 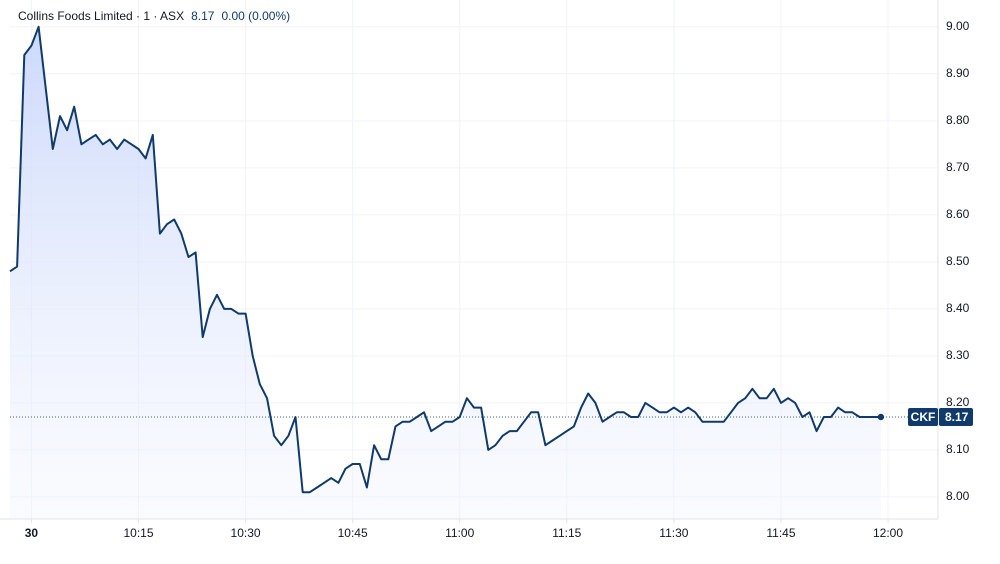 What do you see at coordinates (958, 214) in the screenshot?
I see `y-tick-label: 8.60` at bounding box center [958, 214].